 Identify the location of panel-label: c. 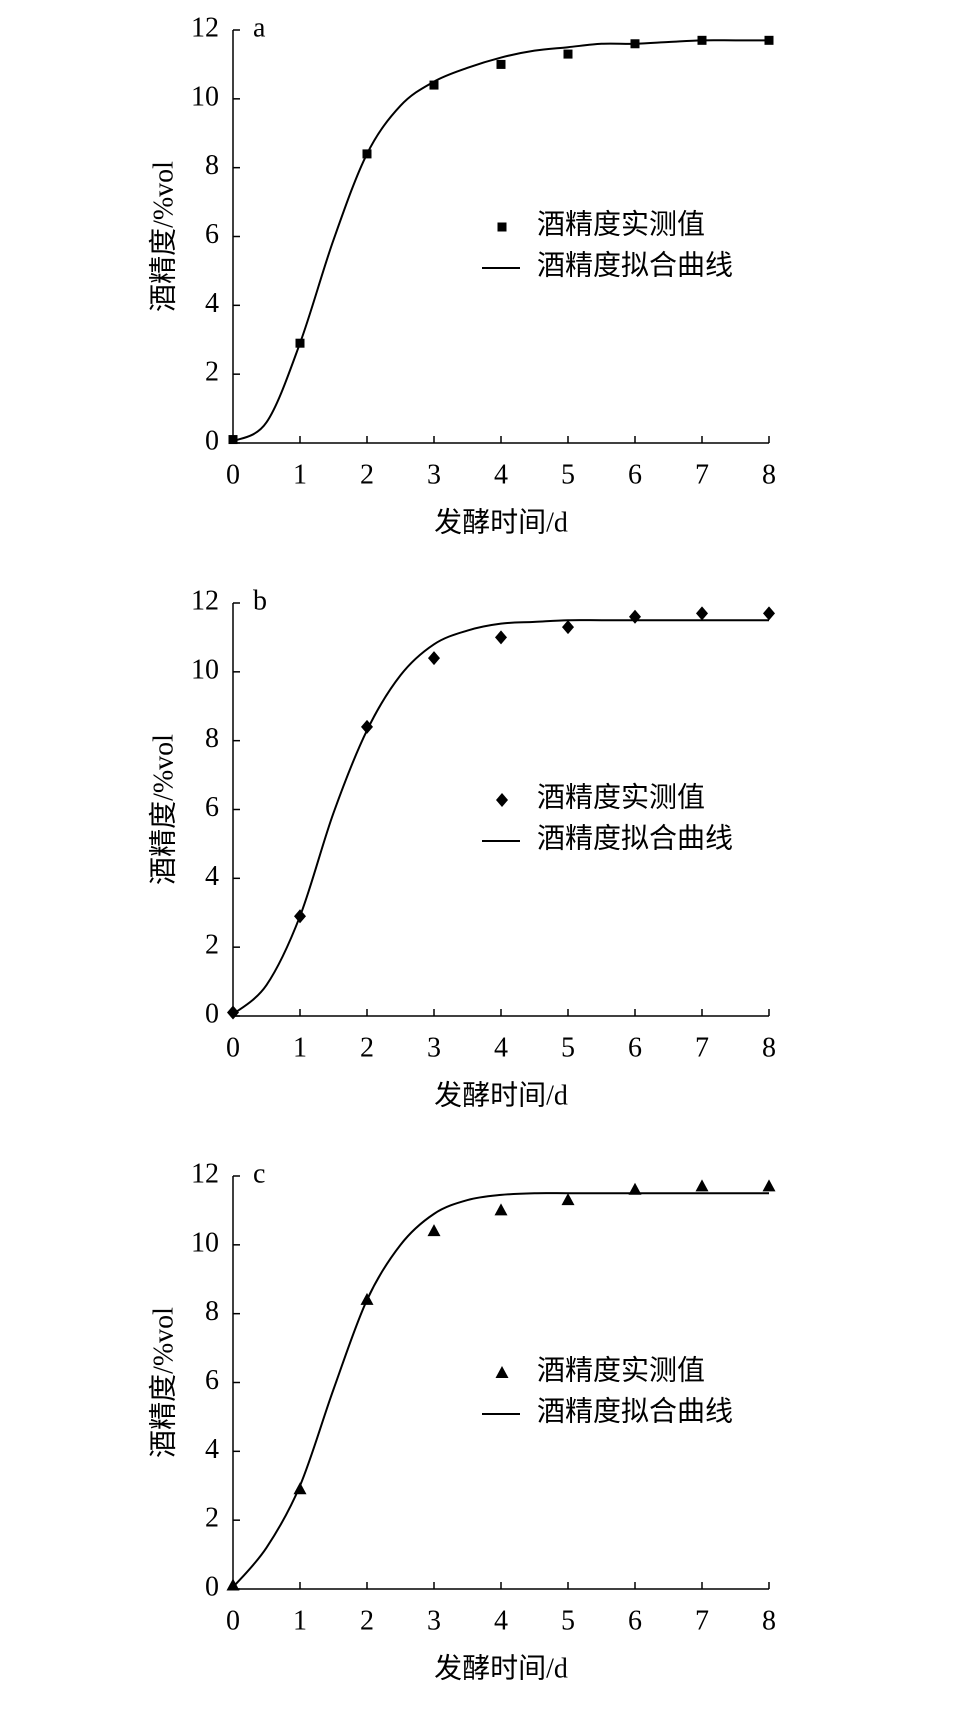
(259, 1173).